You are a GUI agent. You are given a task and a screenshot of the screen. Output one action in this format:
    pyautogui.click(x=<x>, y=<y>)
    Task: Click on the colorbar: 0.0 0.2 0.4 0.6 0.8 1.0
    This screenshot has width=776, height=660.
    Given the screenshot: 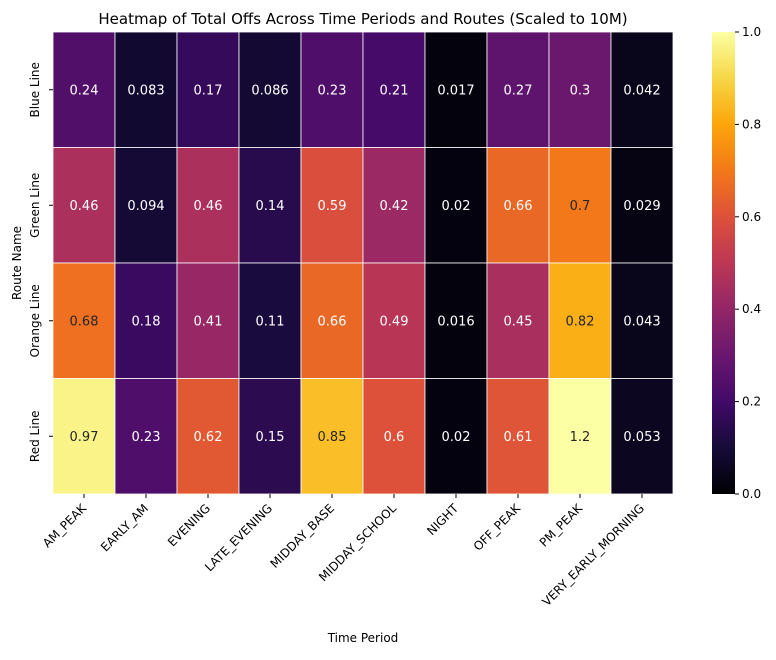 What is the action you would take?
    pyautogui.click(x=736, y=263)
    